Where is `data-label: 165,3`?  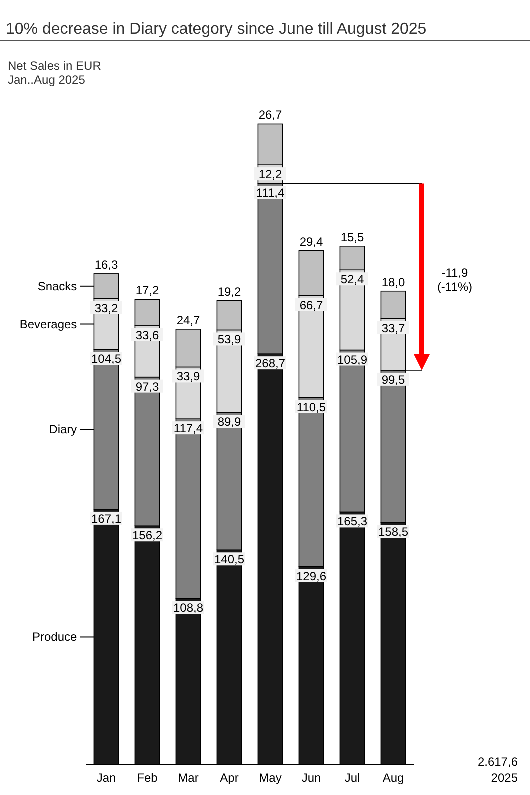
data-label: 165,3 is located at coordinates (352, 521).